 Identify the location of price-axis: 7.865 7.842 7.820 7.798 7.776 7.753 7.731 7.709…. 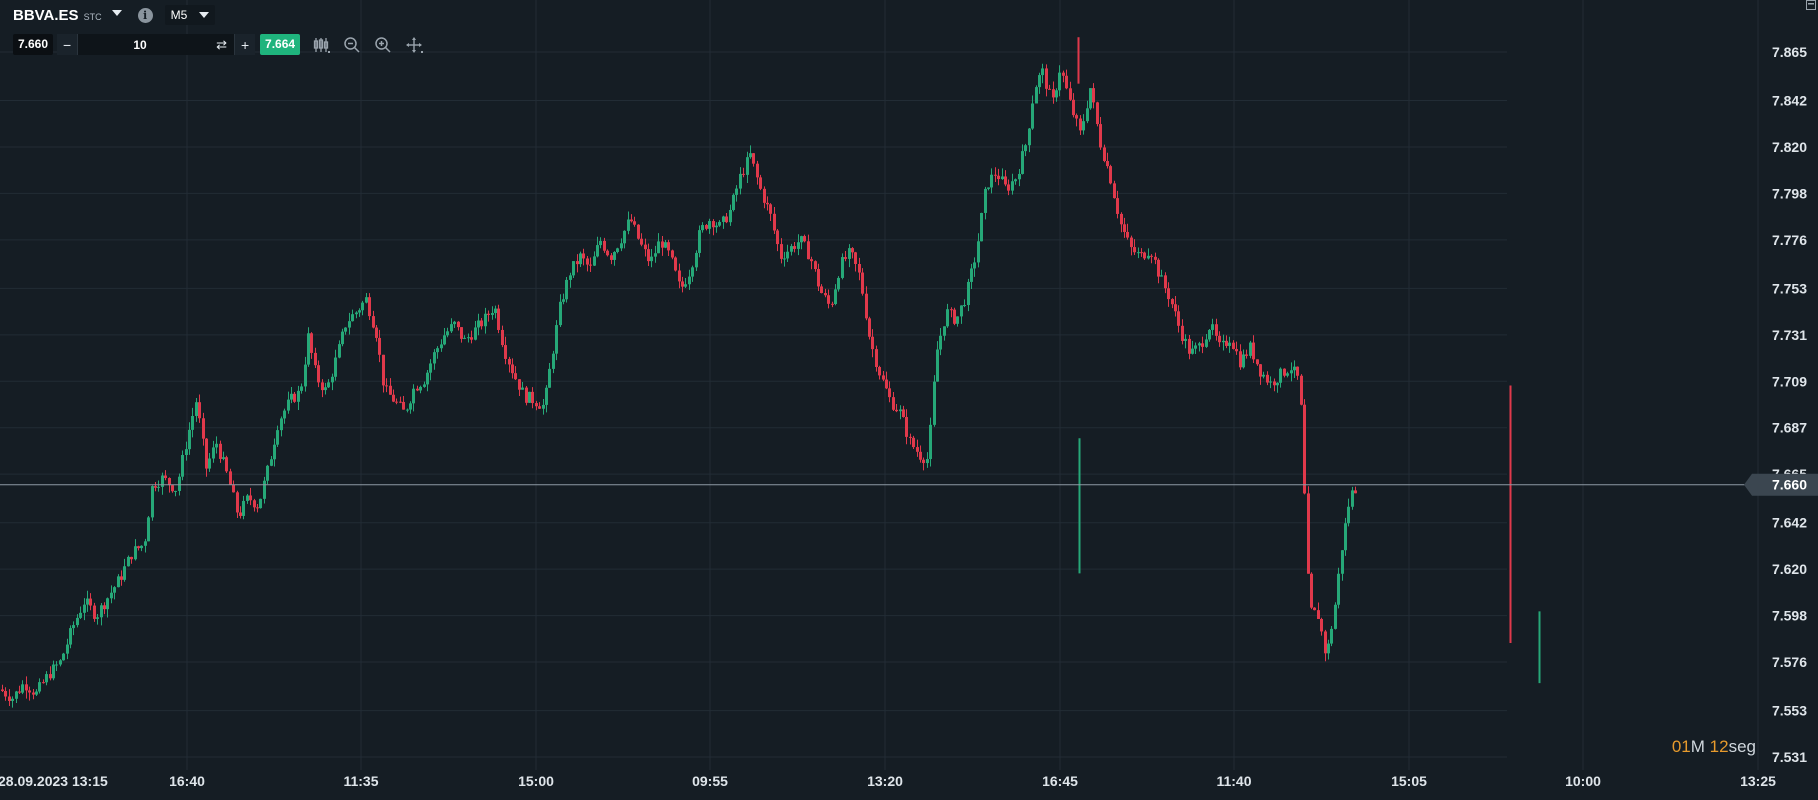
(1789, 404).